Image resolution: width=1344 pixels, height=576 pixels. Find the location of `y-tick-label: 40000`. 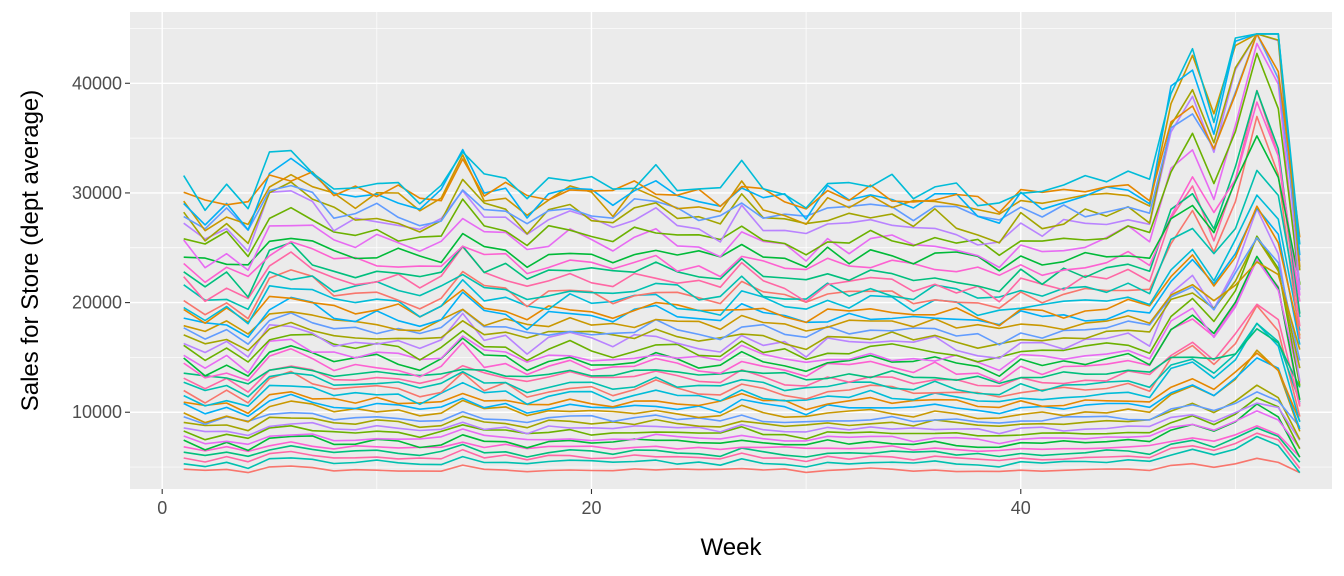

y-tick-label: 40000 is located at coordinates (97, 83).